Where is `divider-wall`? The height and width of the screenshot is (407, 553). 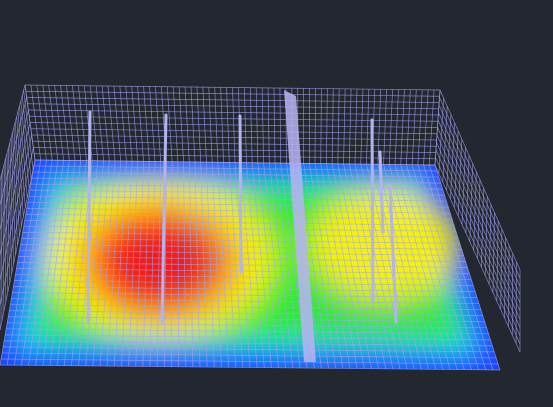
divider-wall is located at coordinates (300, 226).